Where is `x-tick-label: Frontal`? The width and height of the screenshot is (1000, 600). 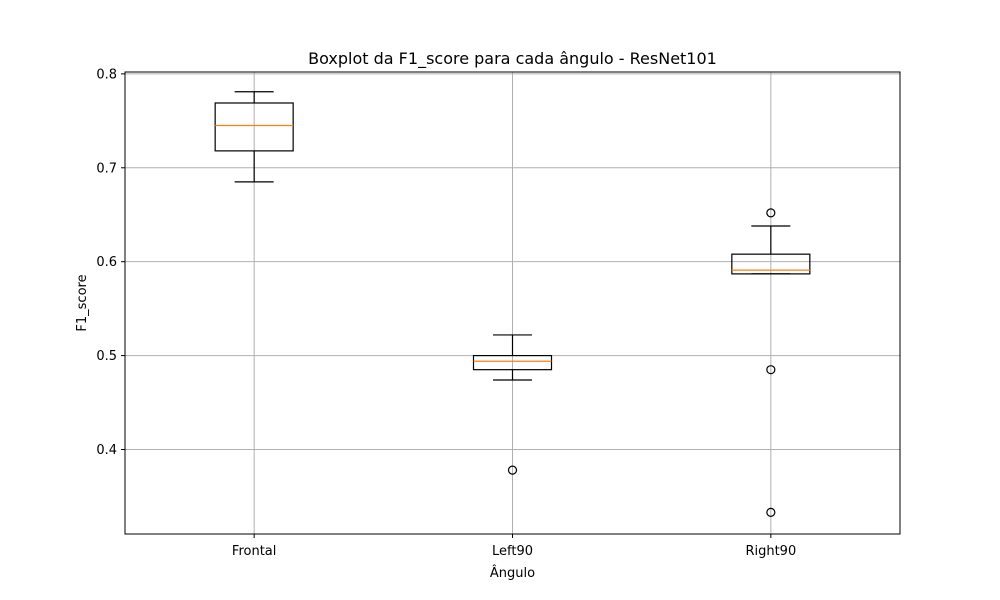
x-tick-label: Frontal is located at coordinates (254, 551).